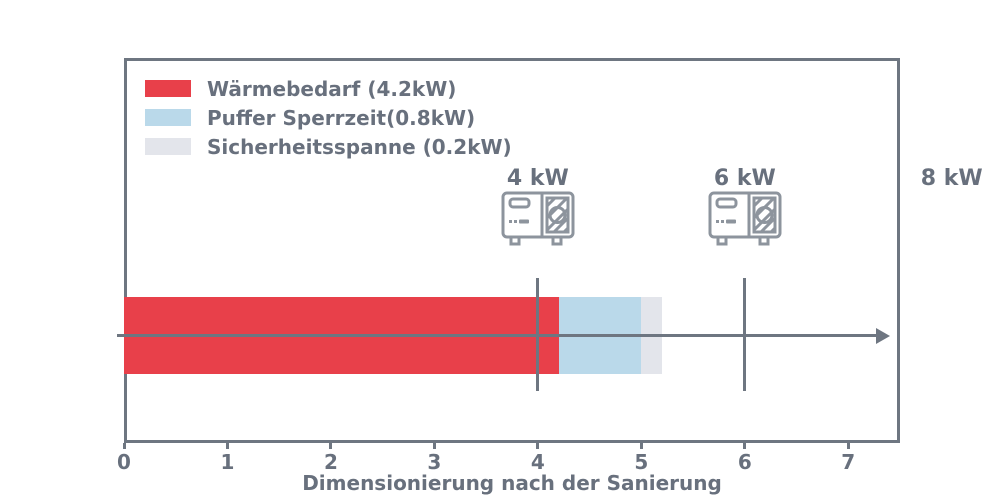 This screenshot has height=500, width=1000. Describe the element at coordinates (359, 146) in the screenshot. I see `legend-label-sicherheitsspanne: Sicherheitsspanne (0.2kW)` at that location.